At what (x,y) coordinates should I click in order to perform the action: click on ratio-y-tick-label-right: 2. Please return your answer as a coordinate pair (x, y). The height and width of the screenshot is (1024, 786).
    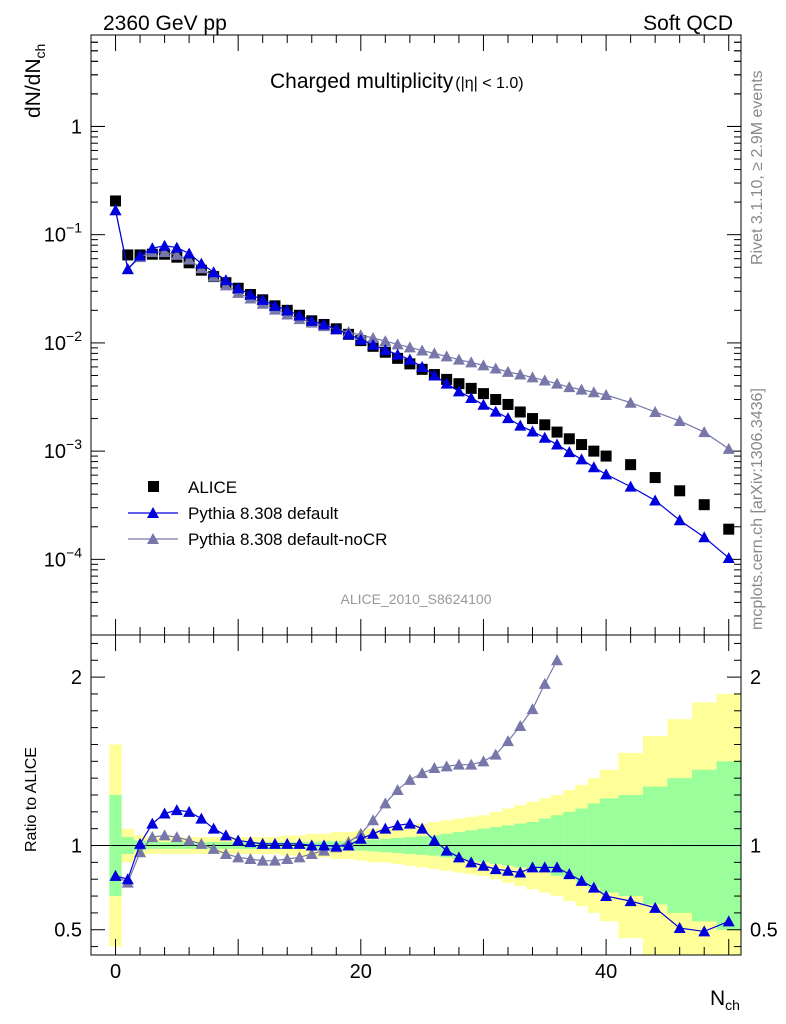
    Looking at the image, I should click on (755, 678).